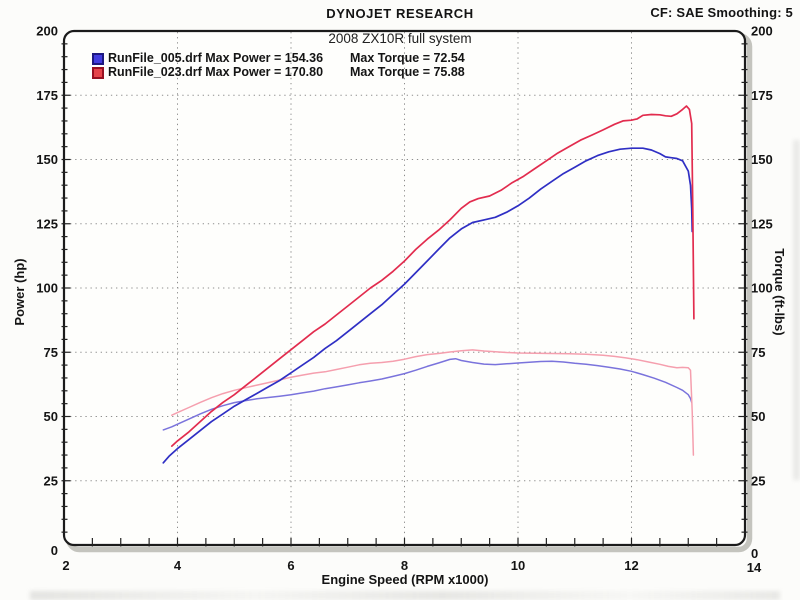  Describe the element at coordinates (51, 480) in the screenshot. I see `y-tick-label-left: 25` at that location.